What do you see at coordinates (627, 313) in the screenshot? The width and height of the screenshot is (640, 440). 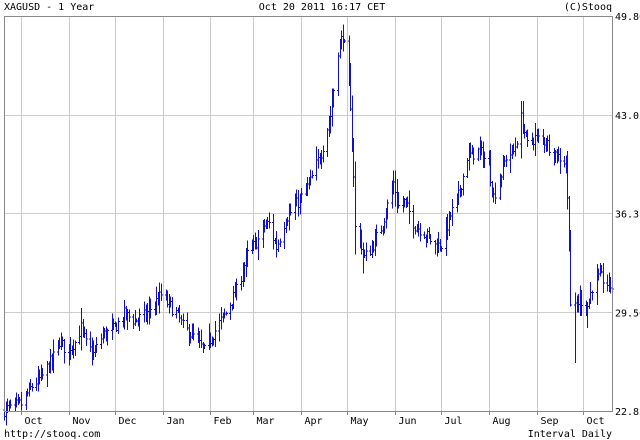 I see `y-tick-label: 29.56` at bounding box center [627, 313].